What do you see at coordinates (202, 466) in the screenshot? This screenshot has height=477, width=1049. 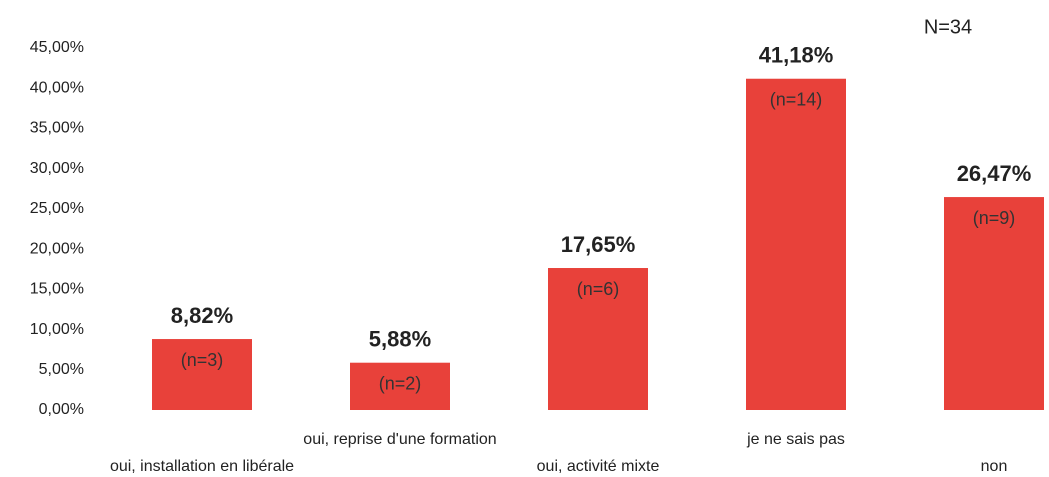 I see `x-tick-label: oui, installation en libérale` at bounding box center [202, 466].